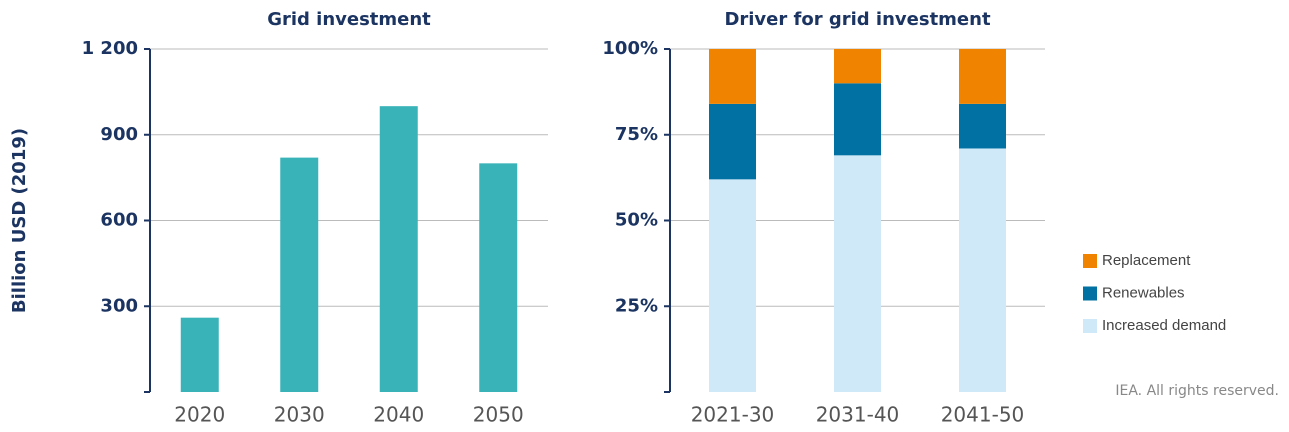  I want to click on legend-label: Replacement, so click(1146, 260).